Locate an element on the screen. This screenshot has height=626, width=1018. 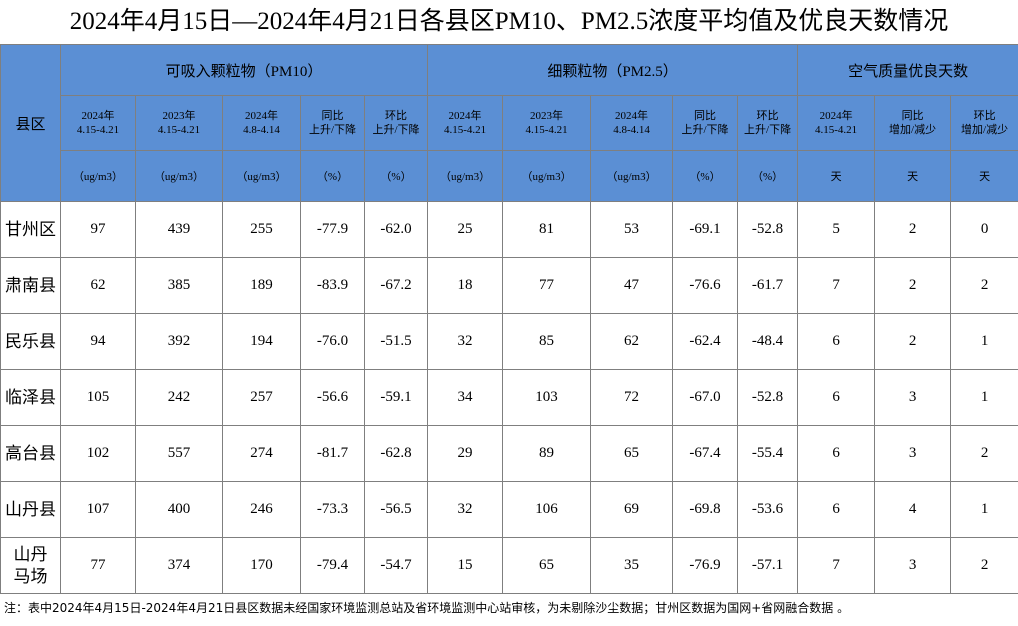
data-cell: -51.5 is located at coordinates (396, 341).